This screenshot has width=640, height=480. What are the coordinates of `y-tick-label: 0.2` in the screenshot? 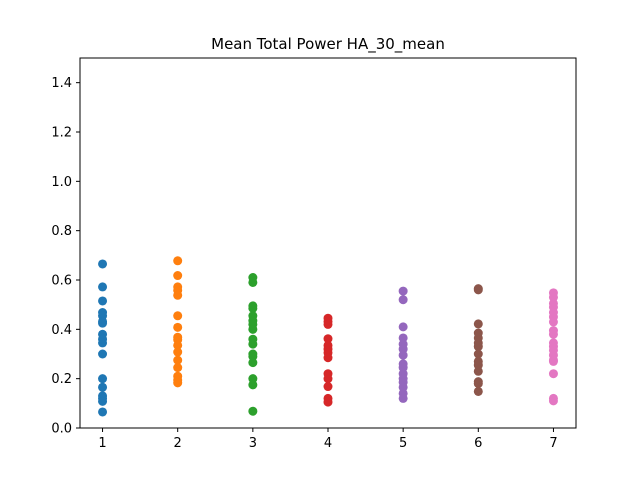 It's located at (61, 379).